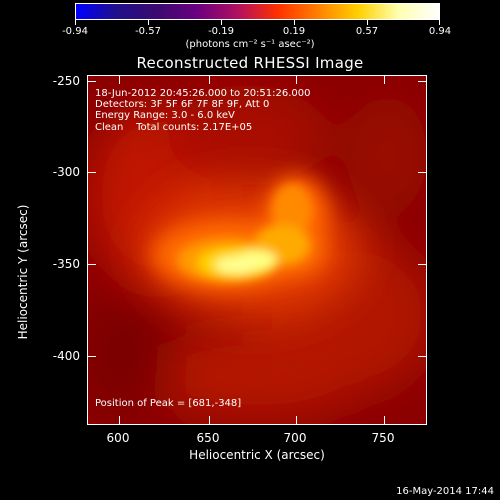 The height and width of the screenshot is (500, 500). Describe the element at coordinates (23, 272) in the screenshot. I see `y-axis-title: Heliocentric Y (arcsec)` at that location.